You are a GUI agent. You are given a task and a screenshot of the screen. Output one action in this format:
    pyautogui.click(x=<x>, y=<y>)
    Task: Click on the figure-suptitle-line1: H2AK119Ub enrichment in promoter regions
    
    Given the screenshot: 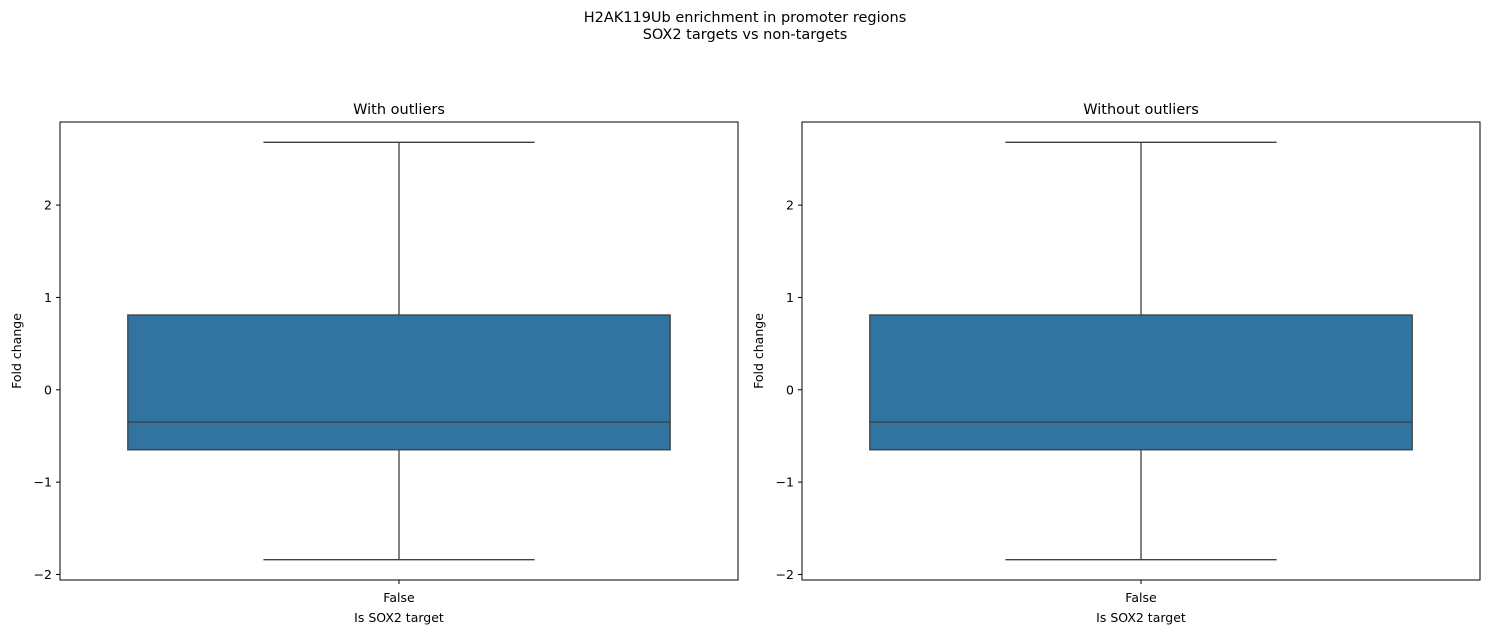 What is the action you would take?
    pyautogui.click(x=745, y=18)
    